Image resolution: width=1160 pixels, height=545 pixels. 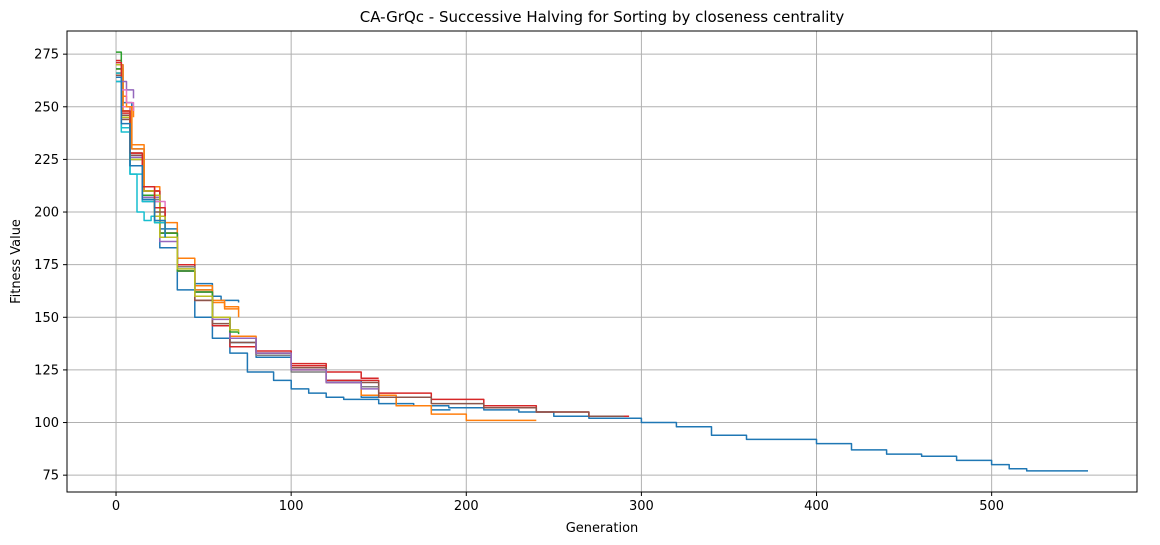 What do you see at coordinates (466, 506) in the screenshot?
I see `x-tick-label: 200` at bounding box center [466, 506].